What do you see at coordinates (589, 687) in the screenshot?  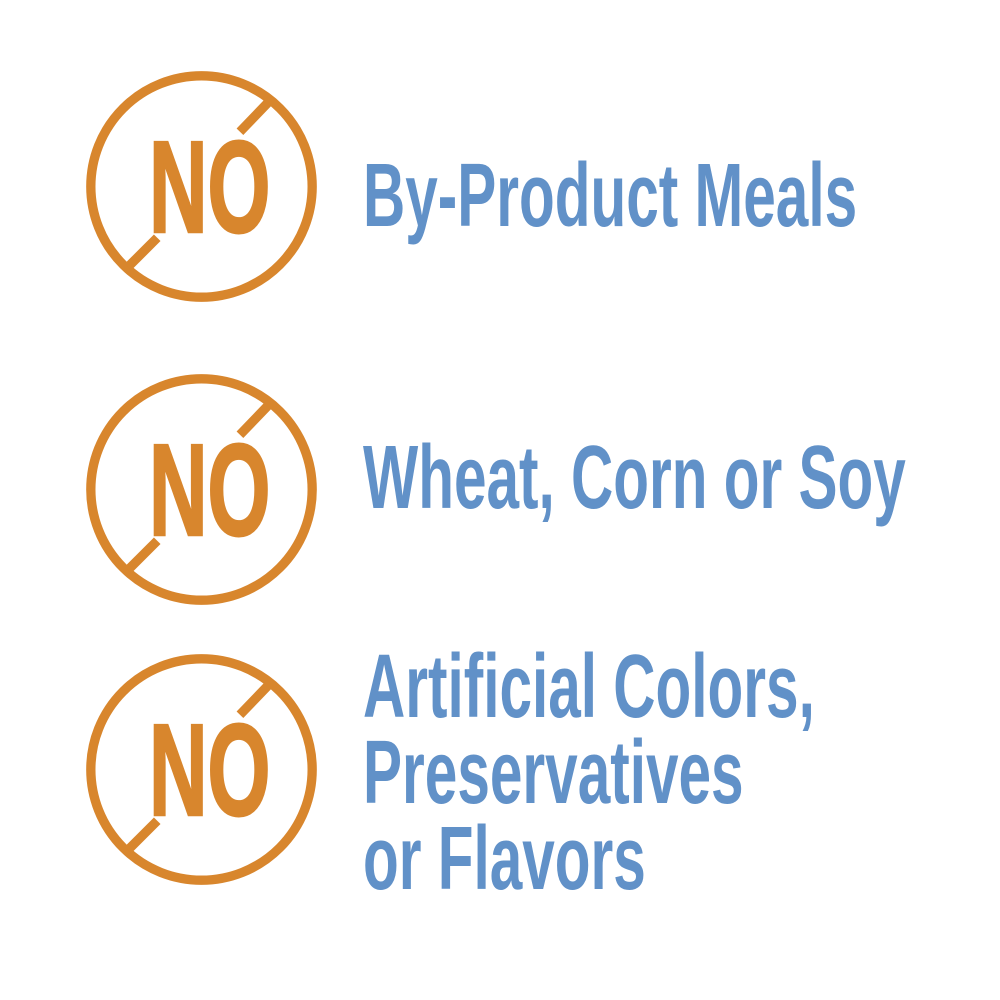 I see `claim-line-1: Artificial Colors,` at bounding box center [589, 687].